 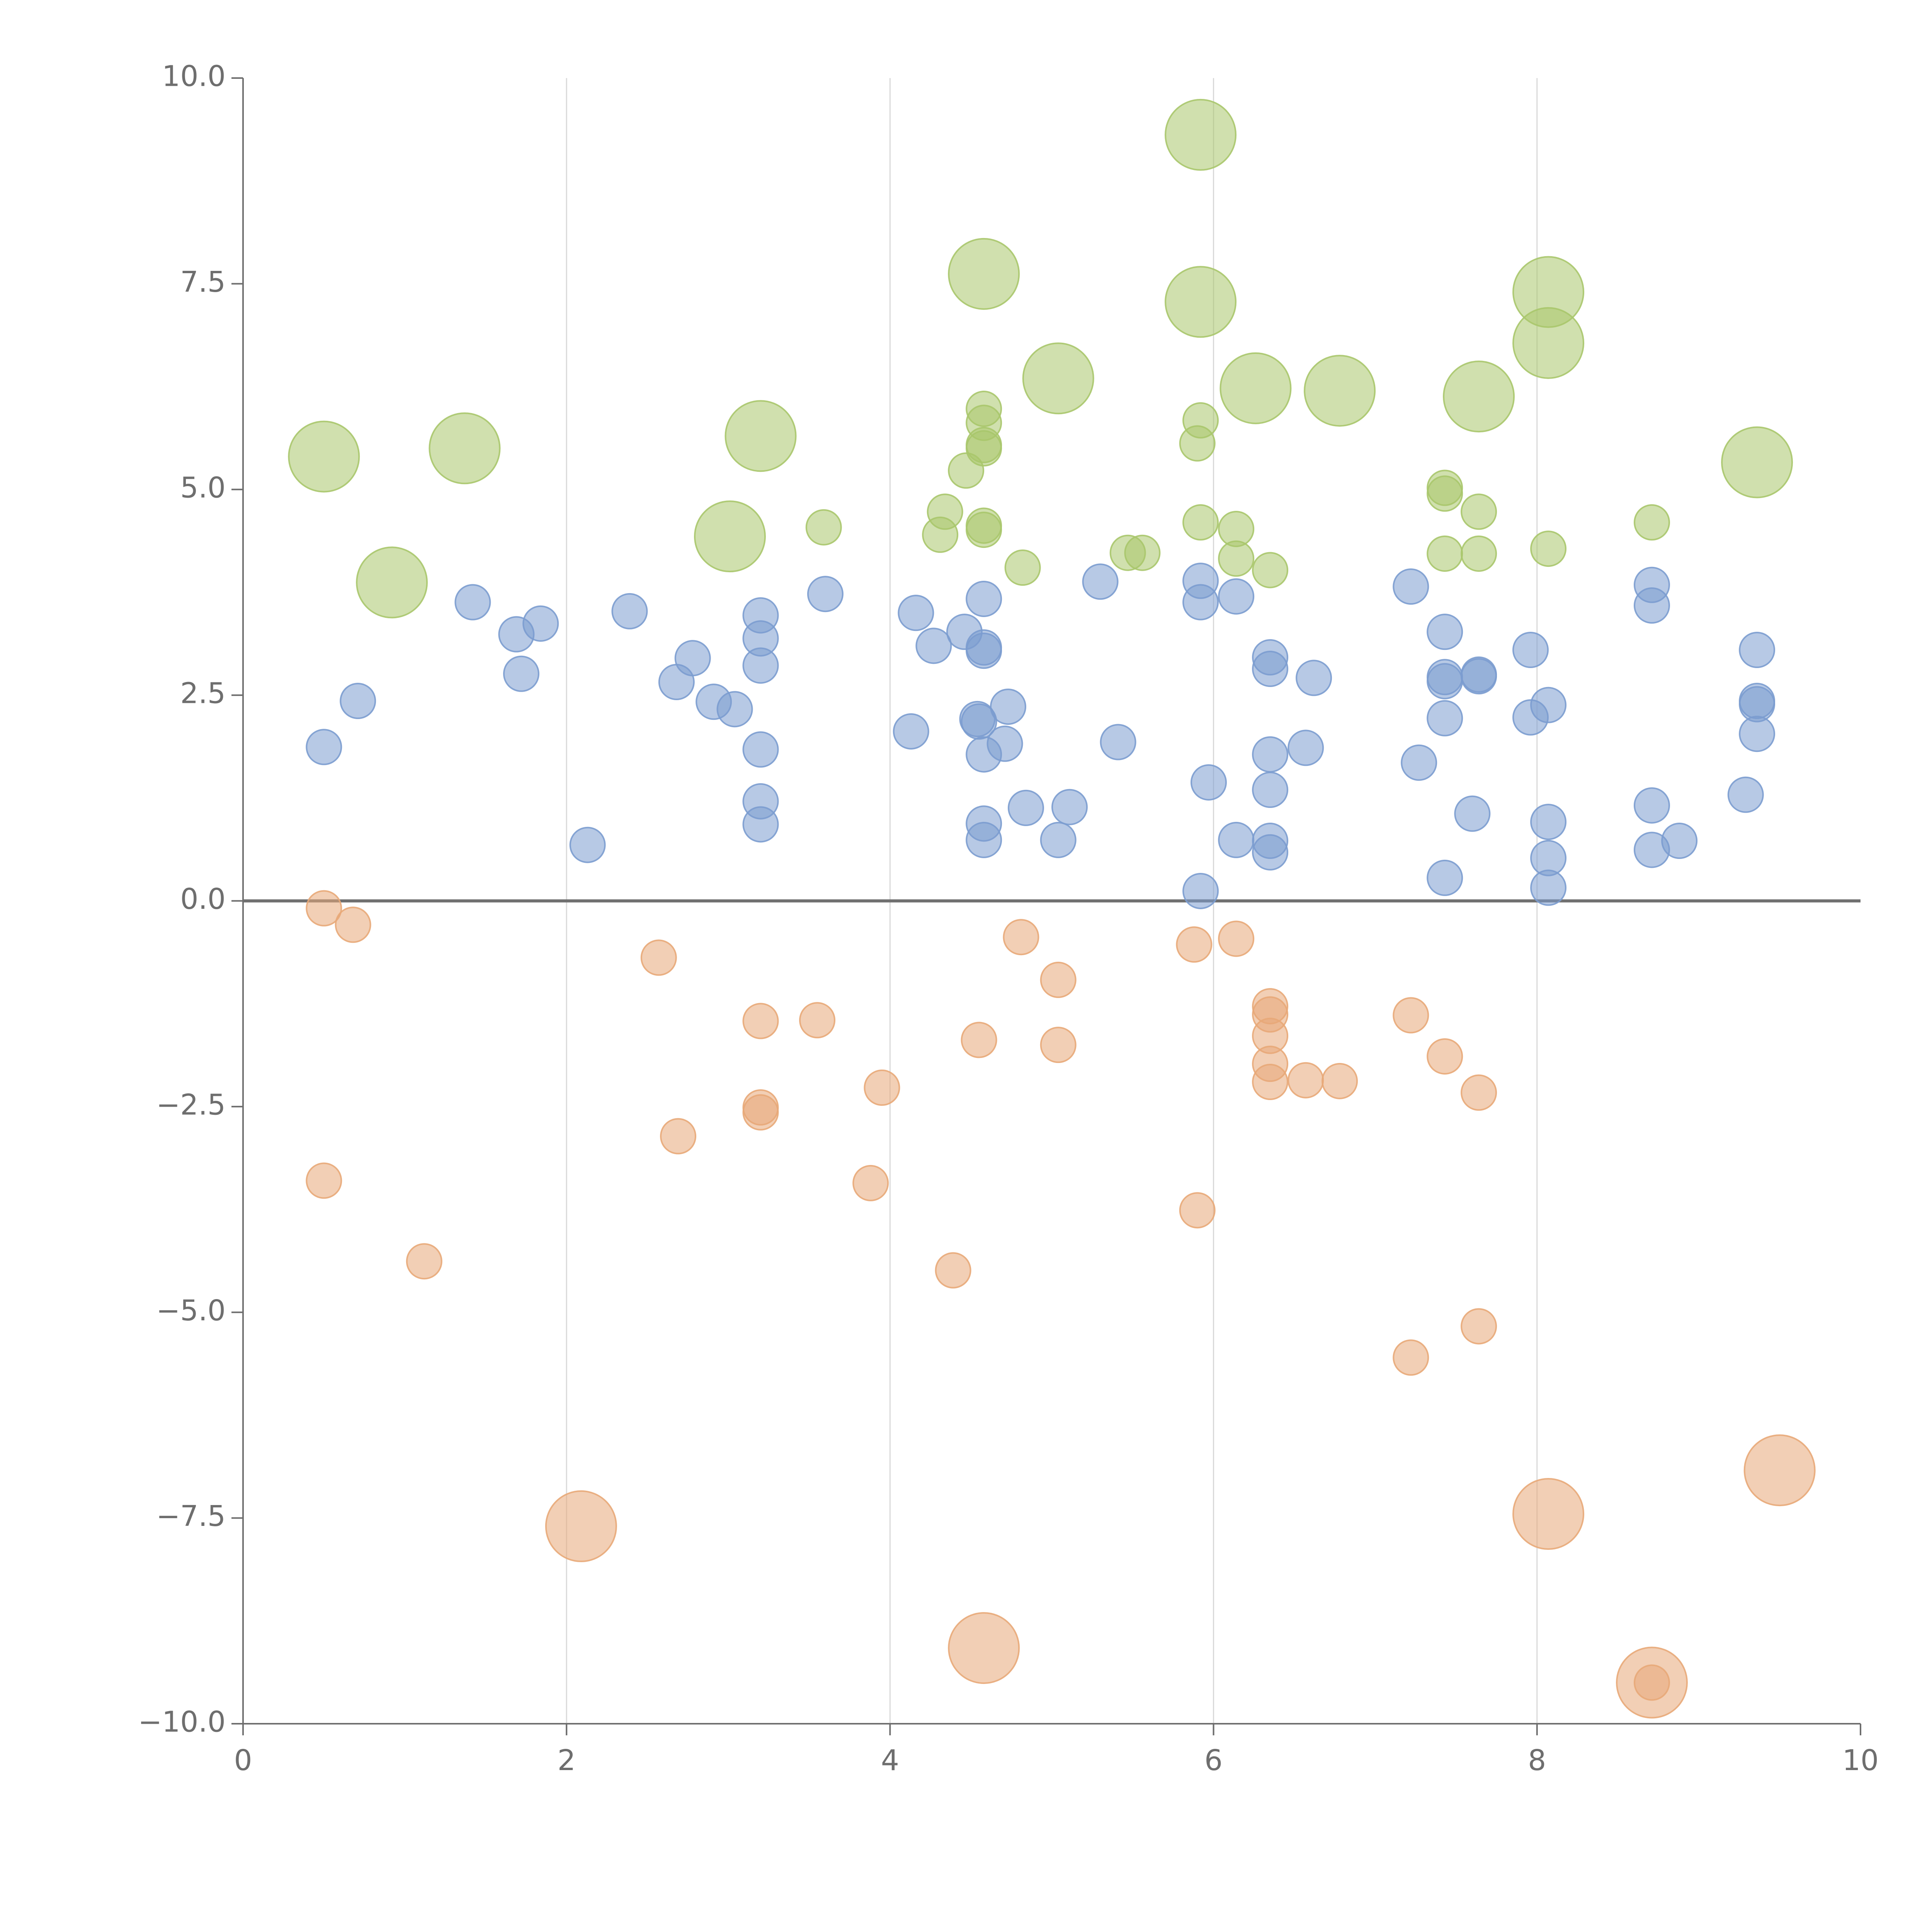 What do you see at coordinates (203, 900) in the screenshot?
I see `y-tick-label: 0.0` at bounding box center [203, 900].